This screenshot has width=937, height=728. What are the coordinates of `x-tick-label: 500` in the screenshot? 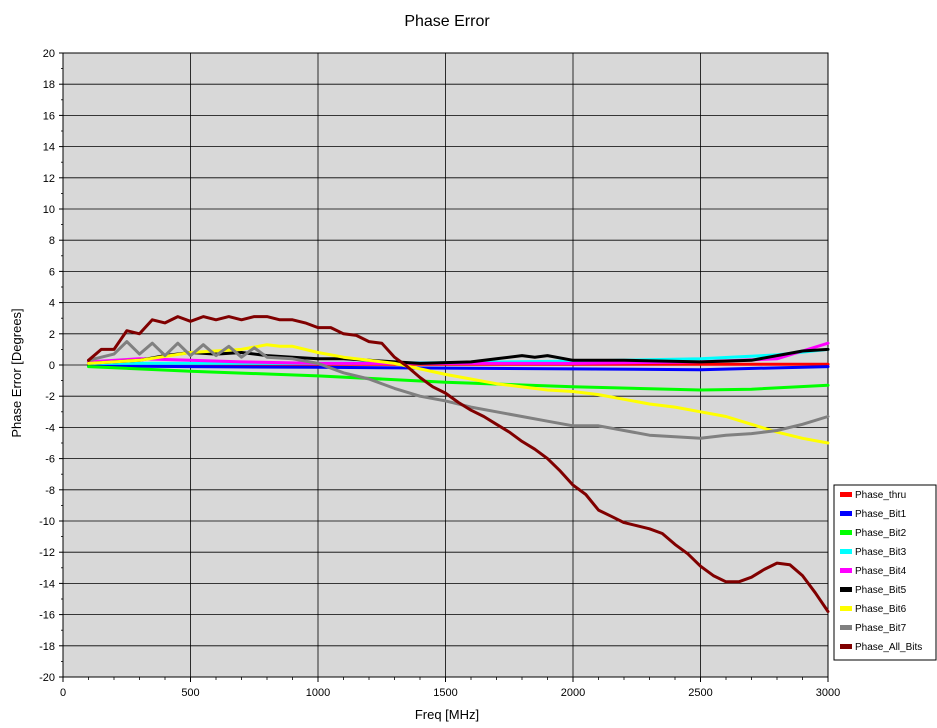 It's located at (190, 693).